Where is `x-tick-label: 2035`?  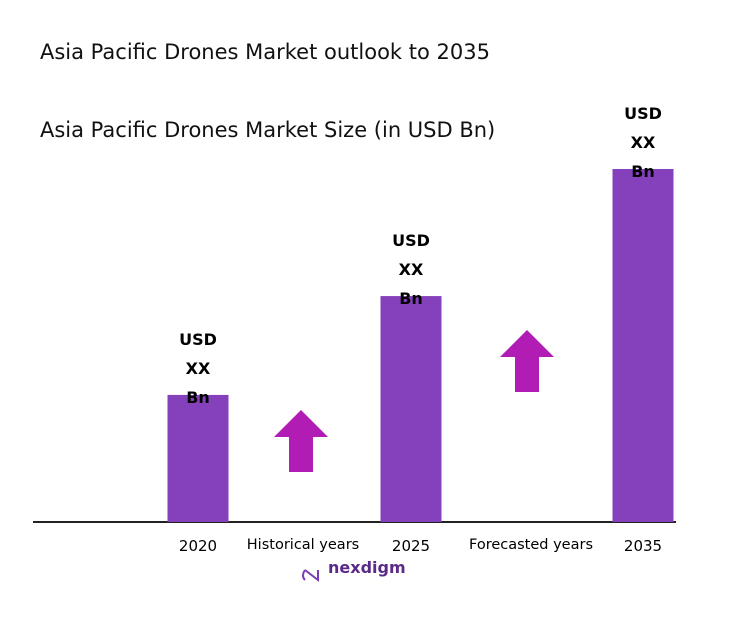
x-tick-label: 2035 is located at coordinates (643, 546).